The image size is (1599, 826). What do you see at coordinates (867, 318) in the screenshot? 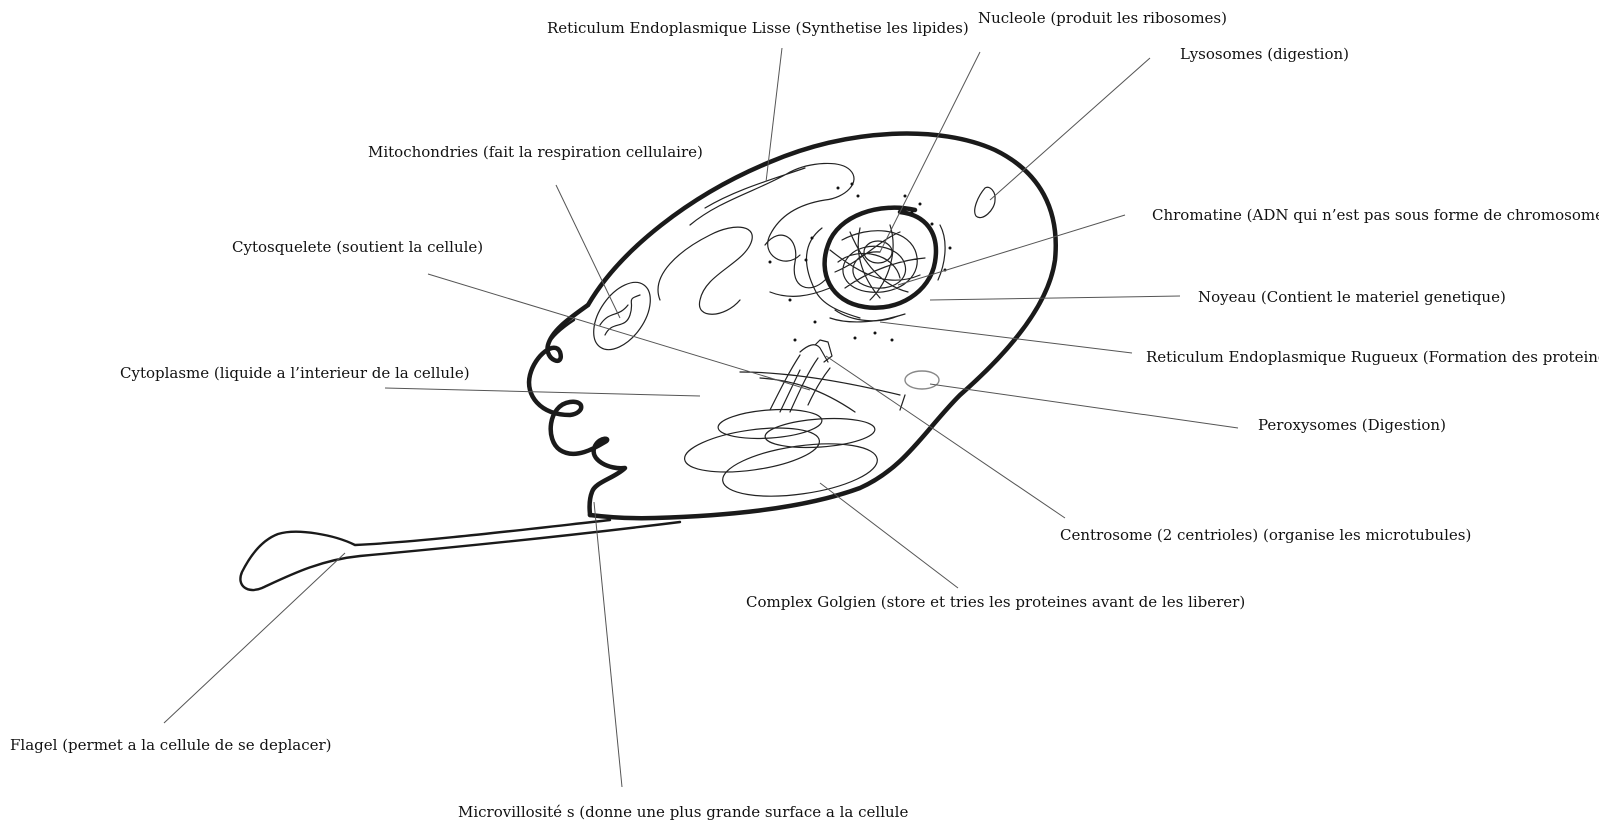
I see `rough-er-lower` at bounding box center [867, 318].